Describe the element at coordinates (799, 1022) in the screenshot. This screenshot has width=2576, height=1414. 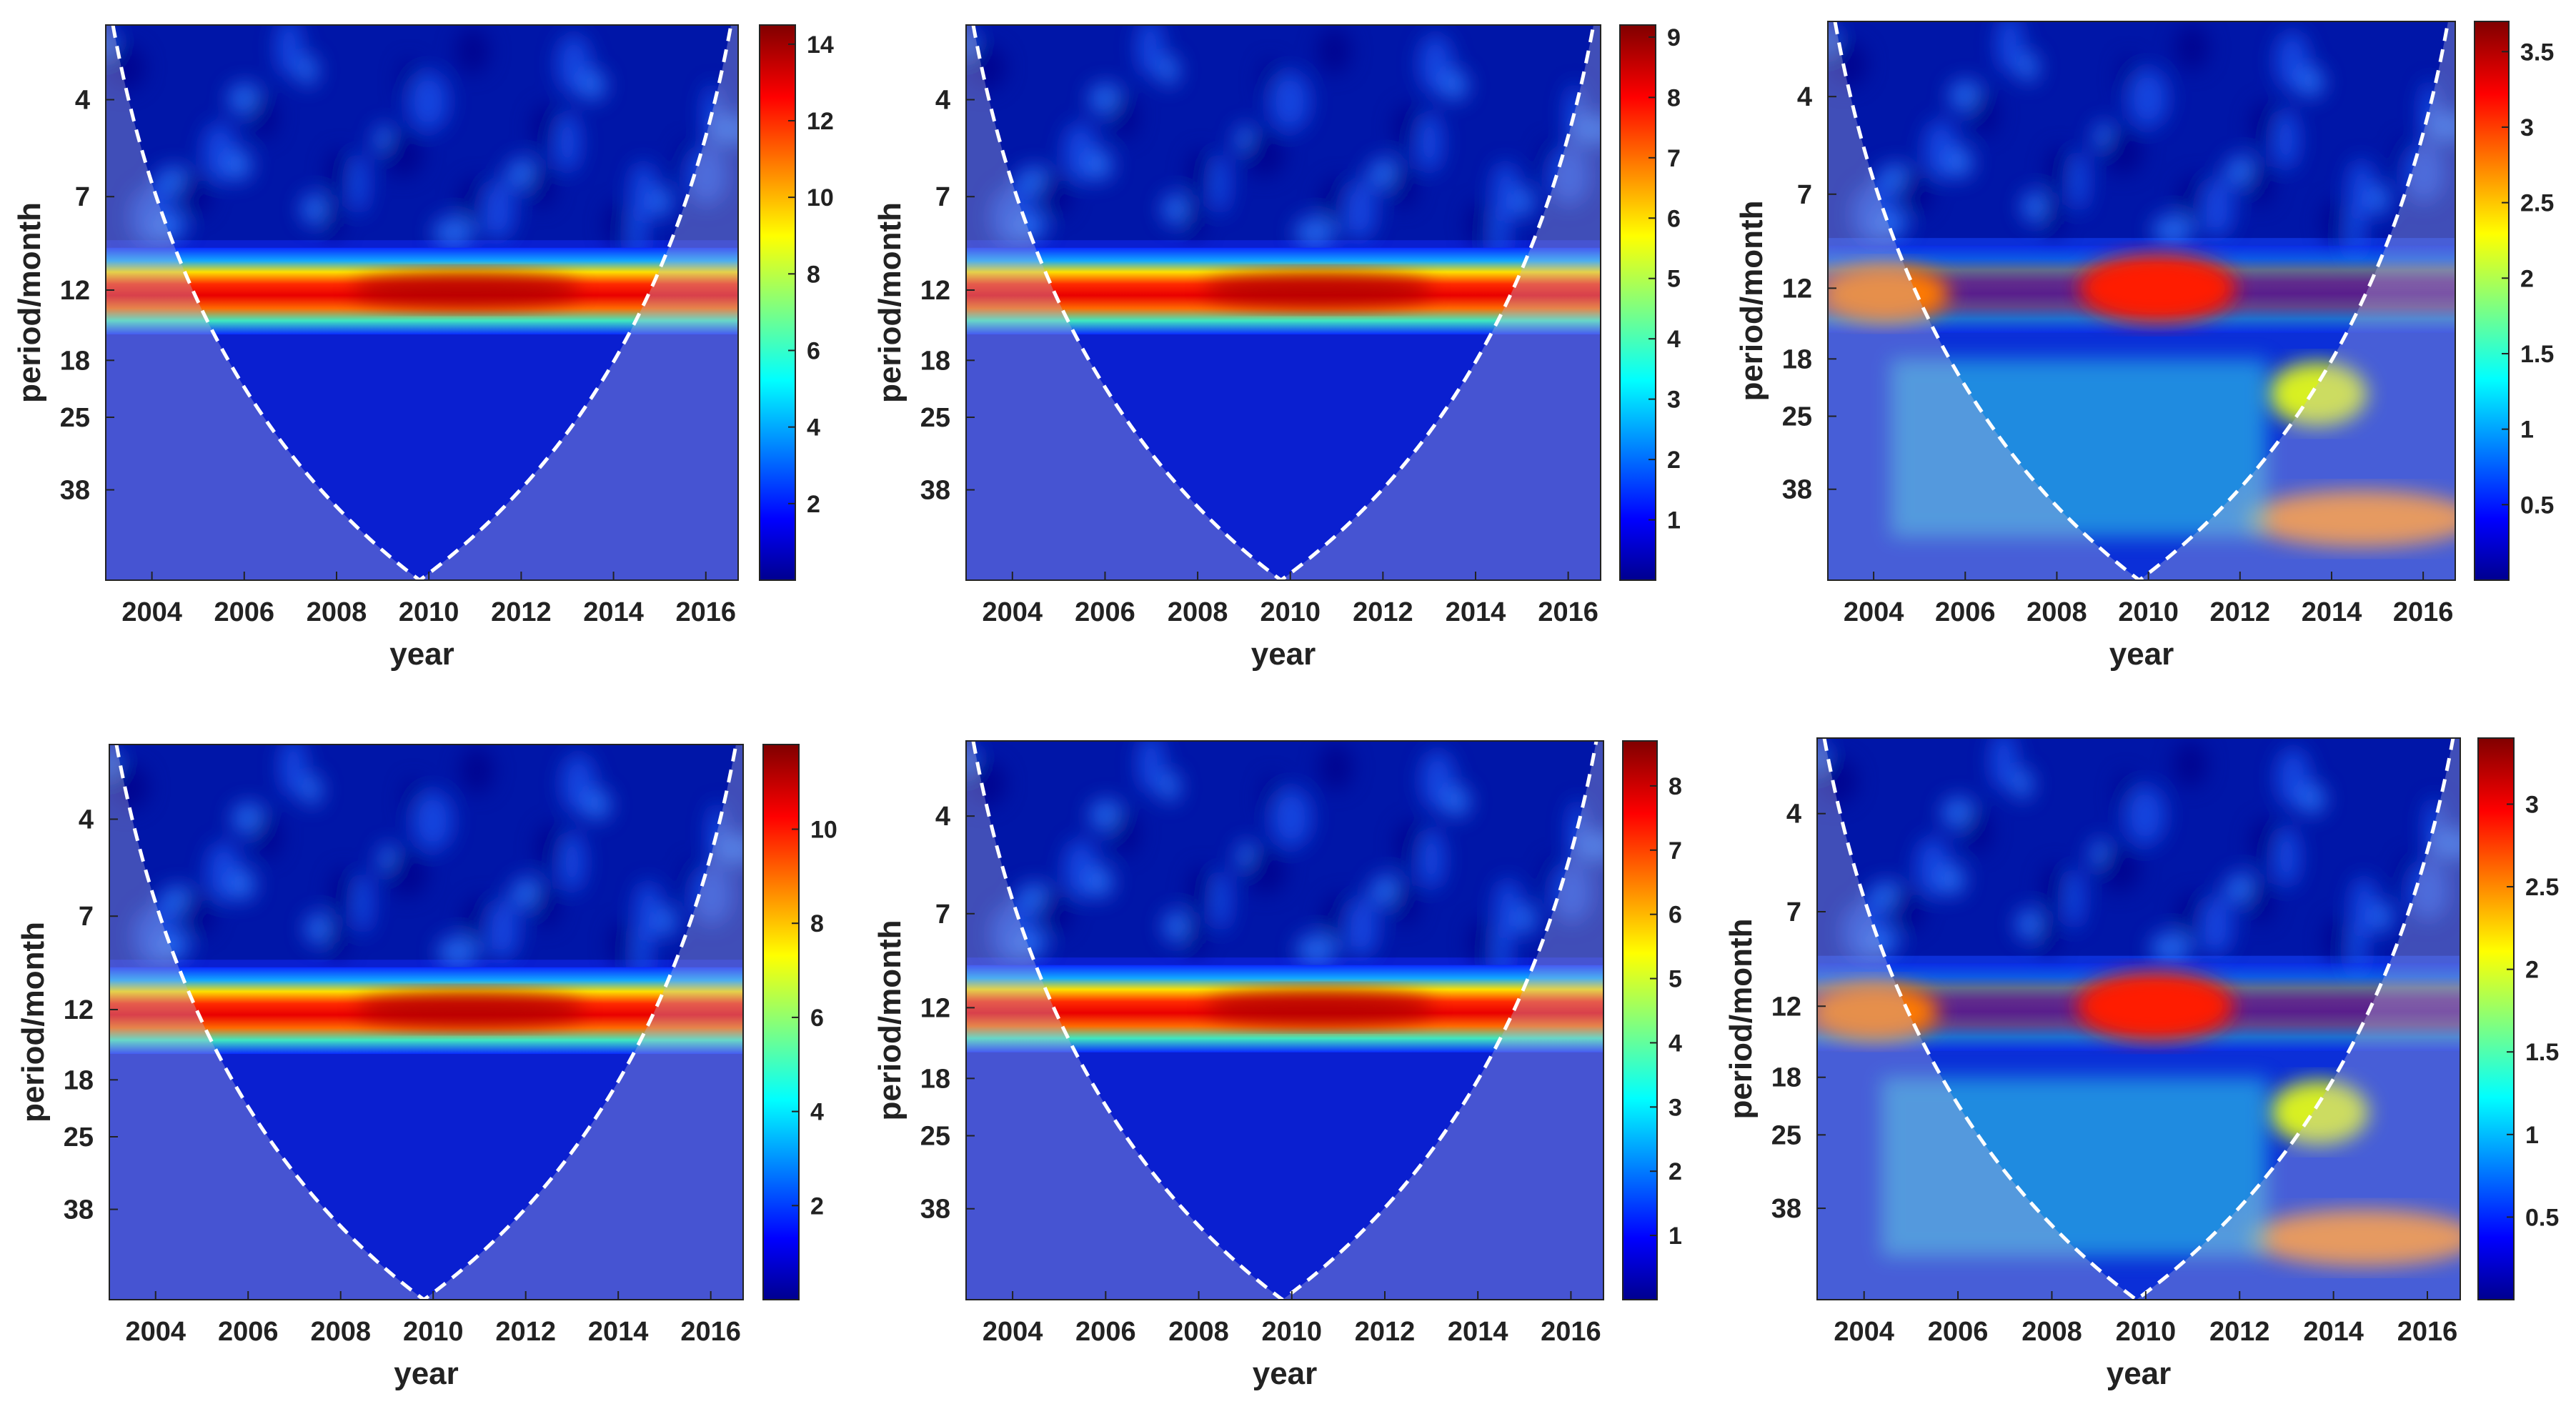
I see `colorbar: 2 4 6 8 10` at that location.